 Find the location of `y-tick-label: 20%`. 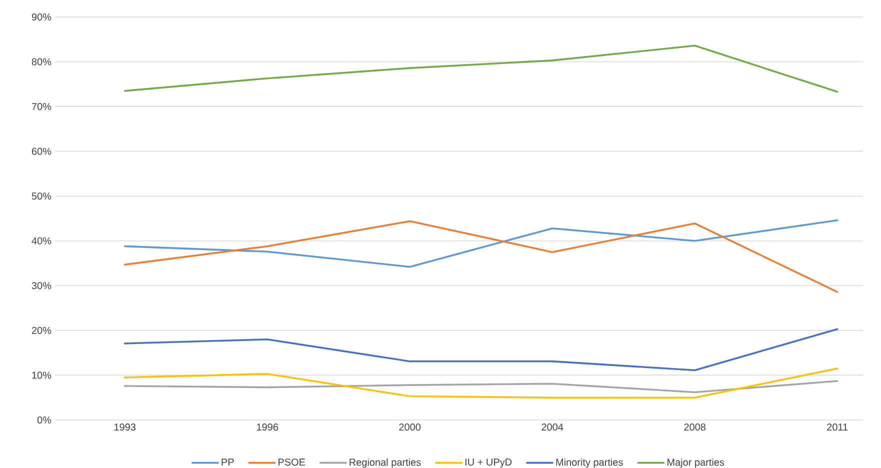

y-tick-label: 20% is located at coordinates (42, 330).